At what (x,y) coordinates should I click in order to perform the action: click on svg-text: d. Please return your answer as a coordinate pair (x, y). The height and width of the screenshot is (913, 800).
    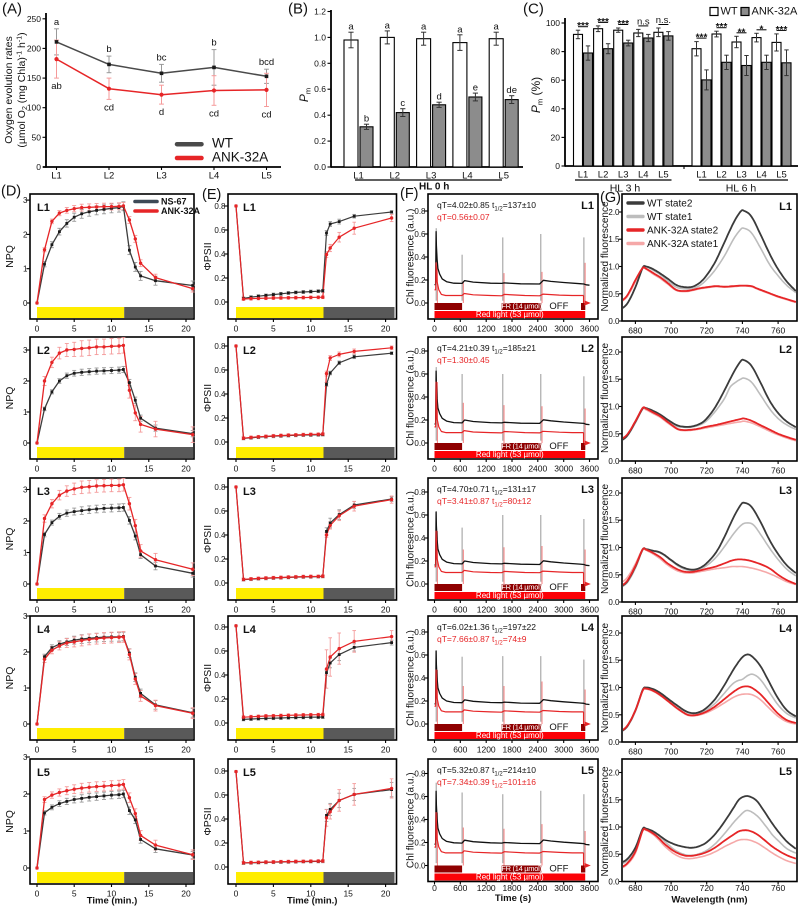
    Looking at the image, I should click on (161, 112).